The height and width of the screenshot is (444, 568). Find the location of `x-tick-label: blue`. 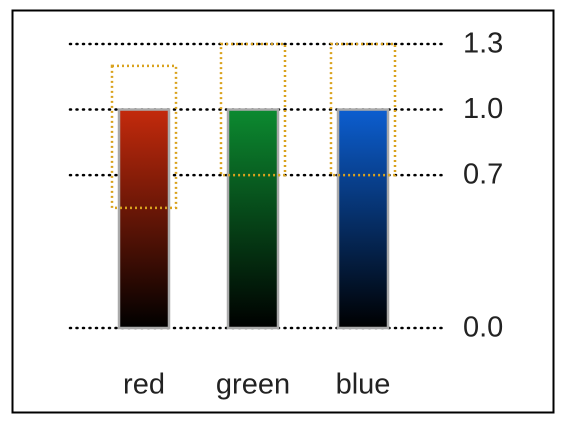

x-tick-label: blue is located at coordinates (363, 385).